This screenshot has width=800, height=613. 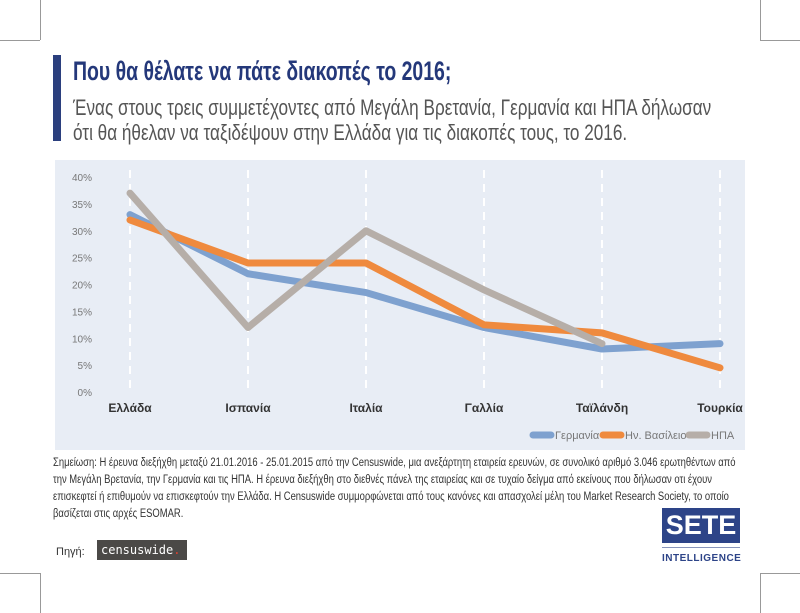 What do you see at coordinates (85, 393) in the screenshot?
I see `y-tick-label: 0%` at bounding box center [85, 393].